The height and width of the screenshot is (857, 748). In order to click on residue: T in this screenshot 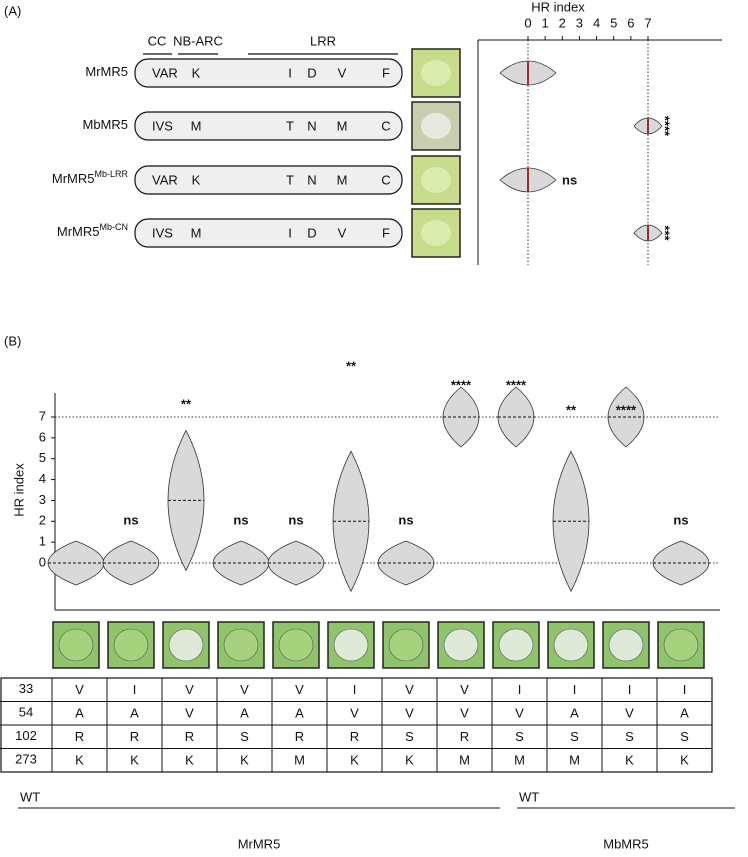, I will do `click(290, 125)`.